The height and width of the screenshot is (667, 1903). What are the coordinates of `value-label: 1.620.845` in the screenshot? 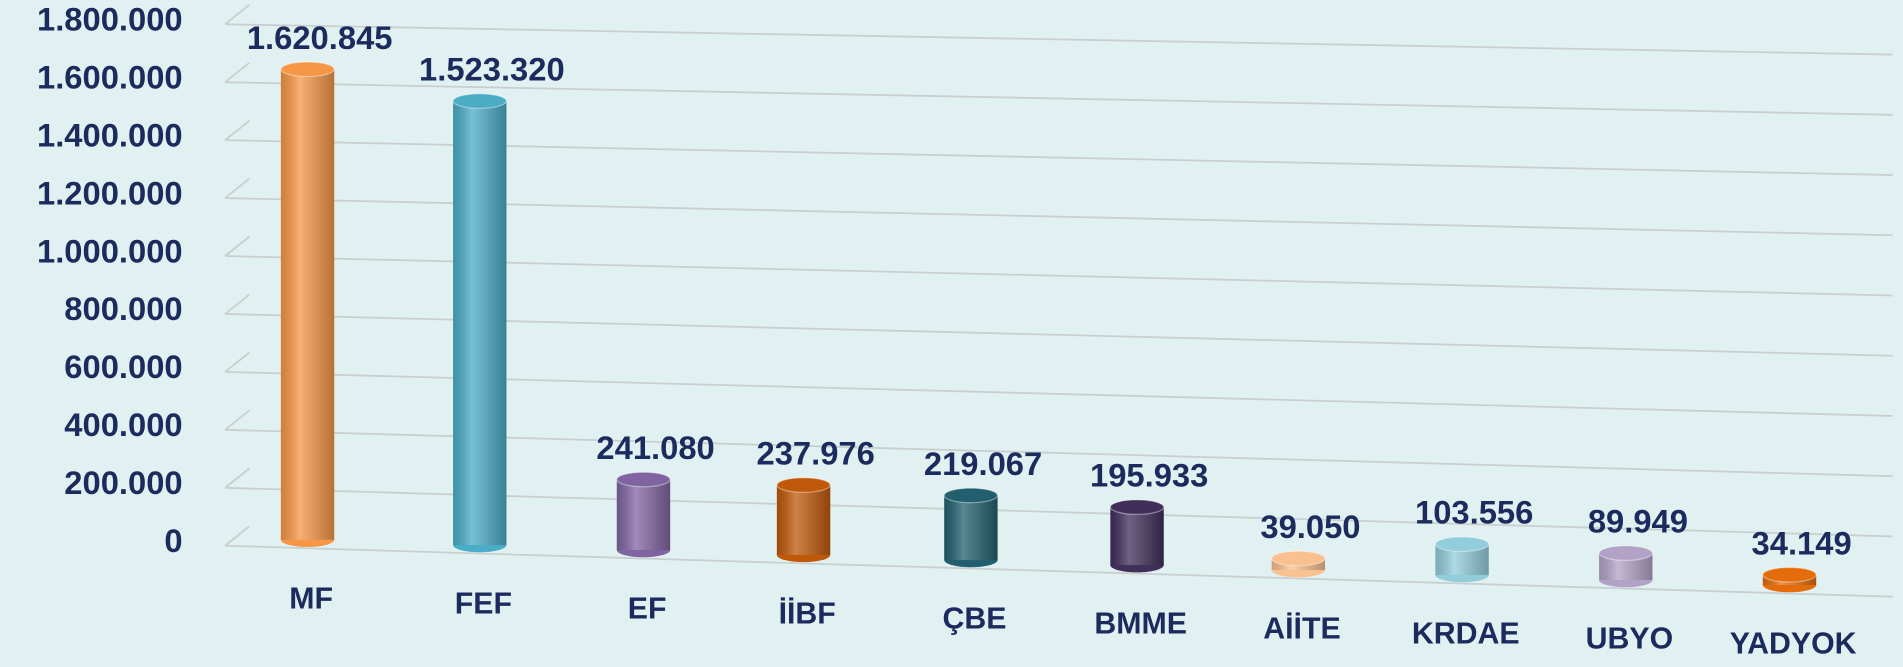 It's located at (320, 37).